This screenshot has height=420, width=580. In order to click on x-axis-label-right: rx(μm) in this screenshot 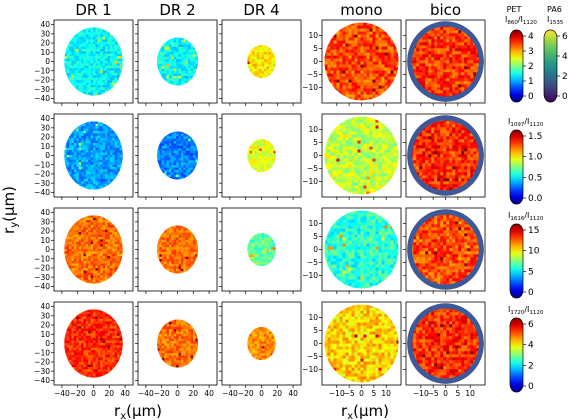, I will do `click(365, 411)`.